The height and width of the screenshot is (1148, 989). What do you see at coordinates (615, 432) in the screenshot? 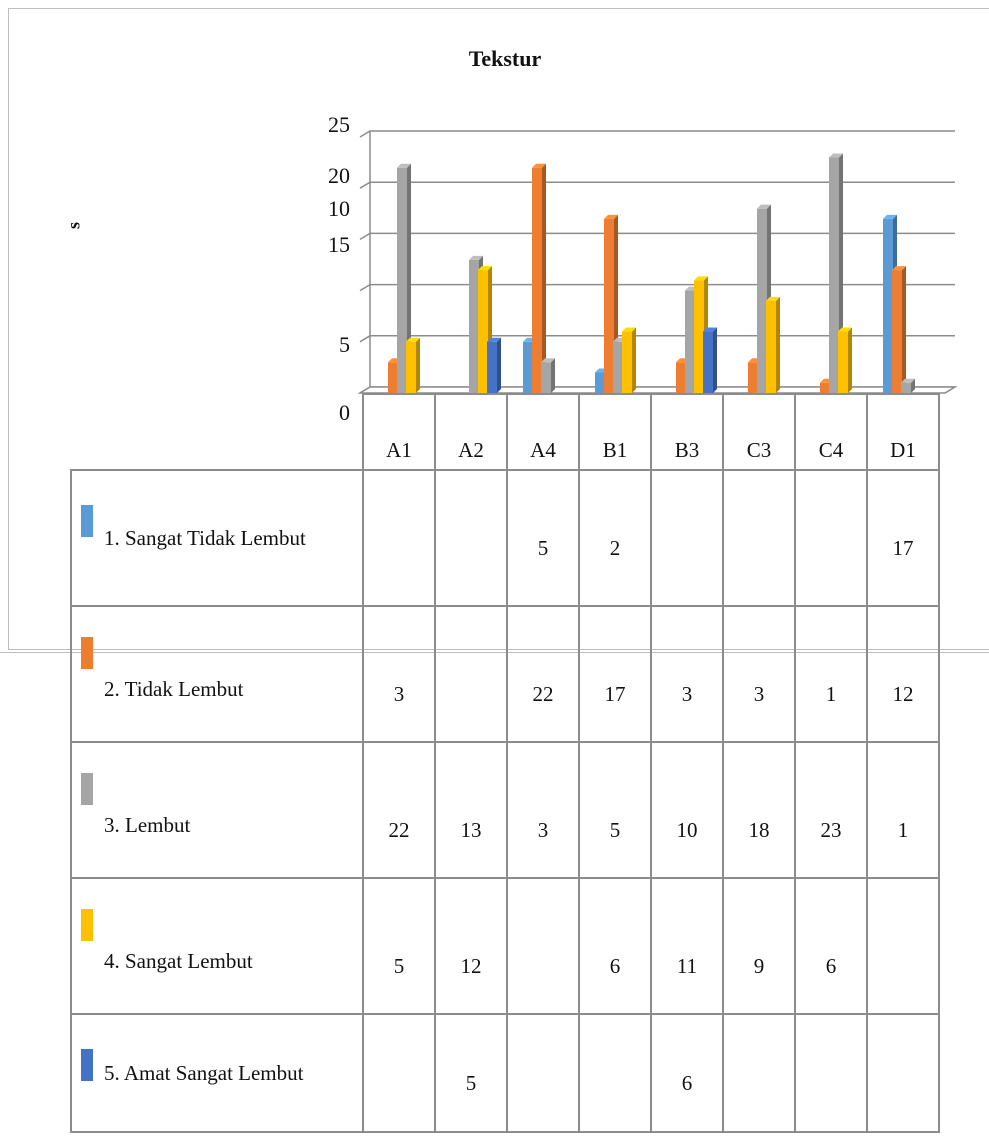
I see `x-tick-label: B1` at bounding box center [615, 432].